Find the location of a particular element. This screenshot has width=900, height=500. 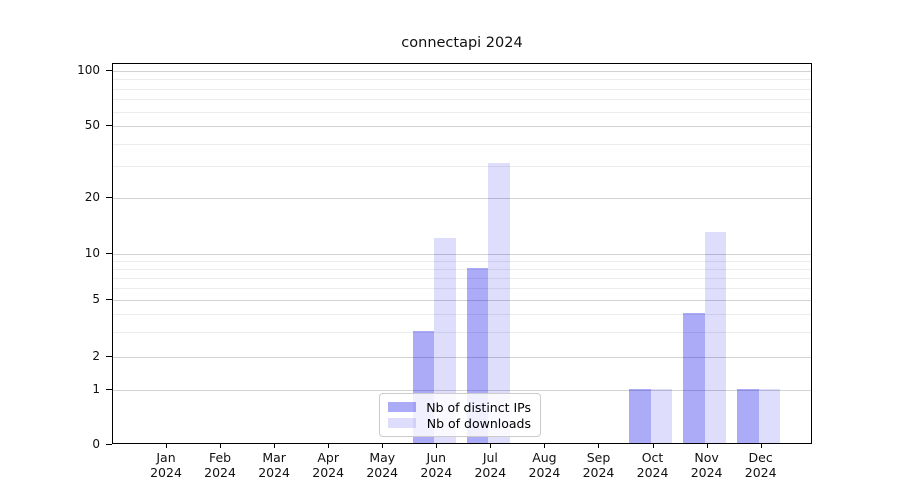

x-tick-label-jul: Jul 2024 is located at coordinates (490, 465).